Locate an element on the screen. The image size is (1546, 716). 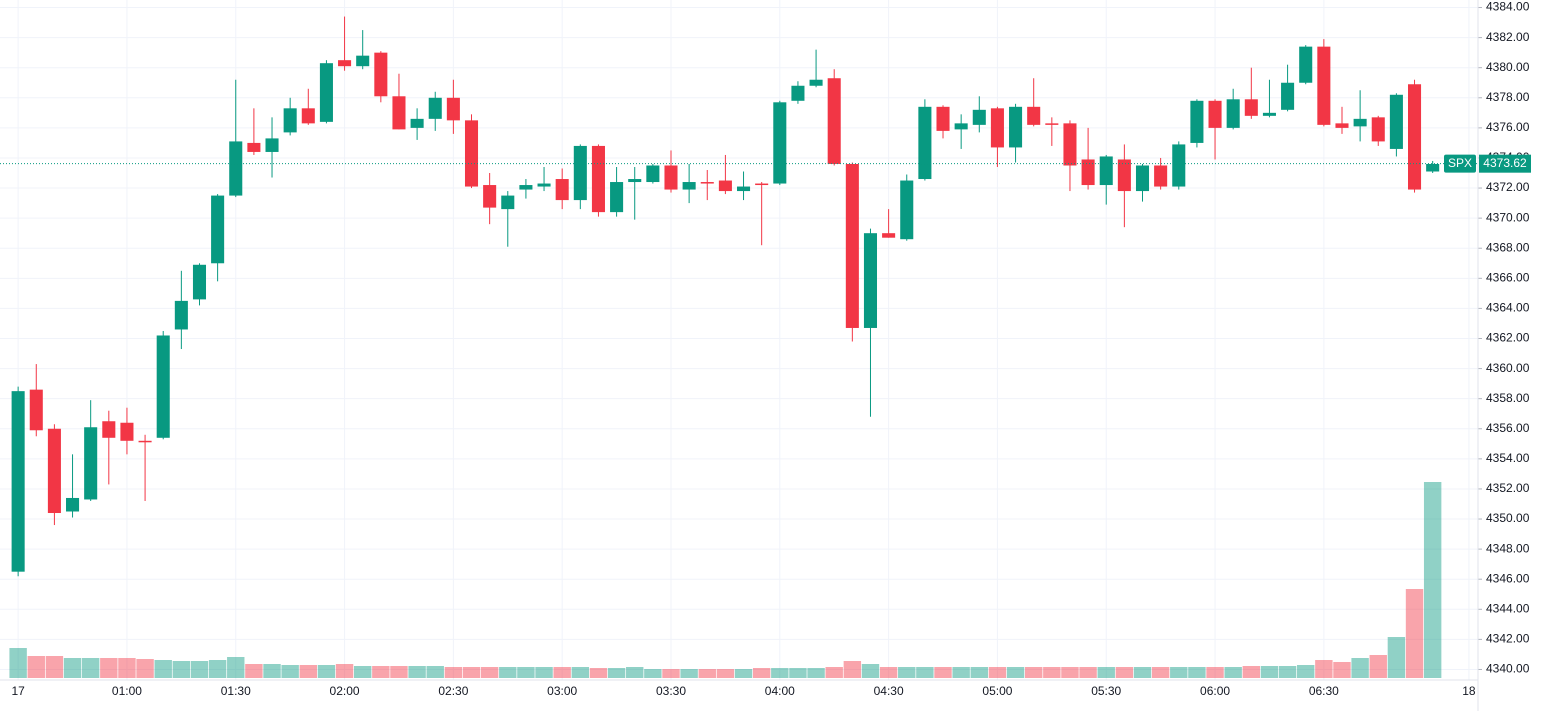
x-tick-label: 17 is located at coordinates (18, 691).